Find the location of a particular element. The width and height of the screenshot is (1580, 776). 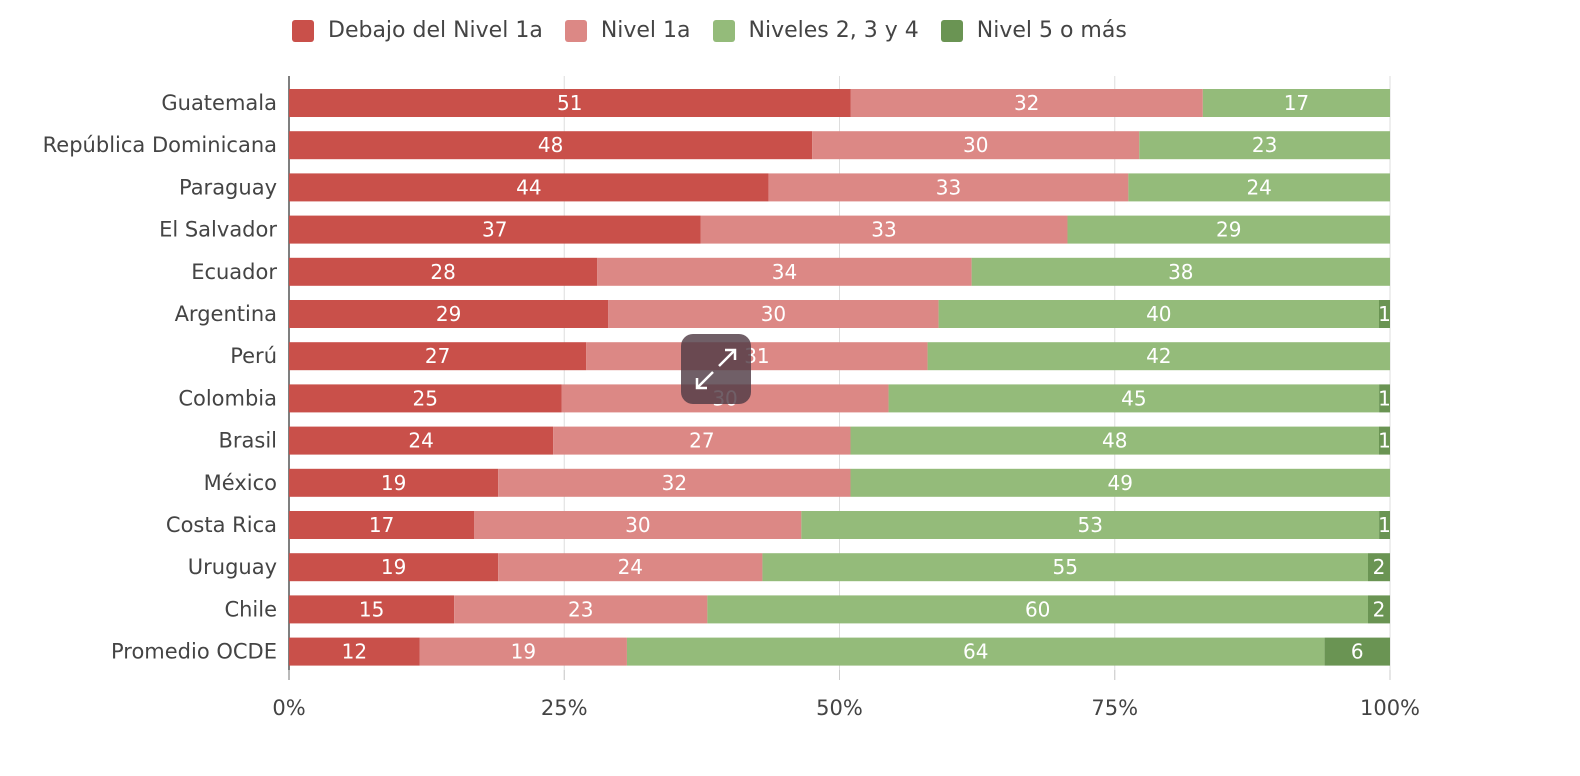

legend-item: Nivel 1a is located at coordinates (627, 30).